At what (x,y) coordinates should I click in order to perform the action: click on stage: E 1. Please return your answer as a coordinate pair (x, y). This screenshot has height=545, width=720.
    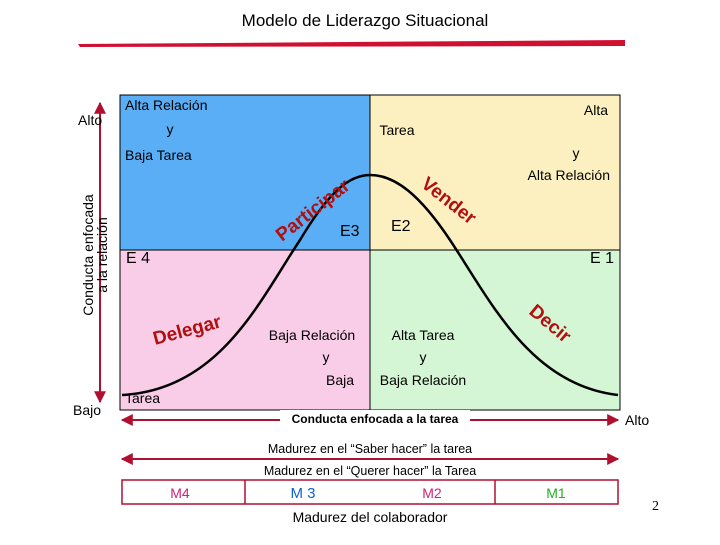
    Looking at the image, I should click on (602, 258).